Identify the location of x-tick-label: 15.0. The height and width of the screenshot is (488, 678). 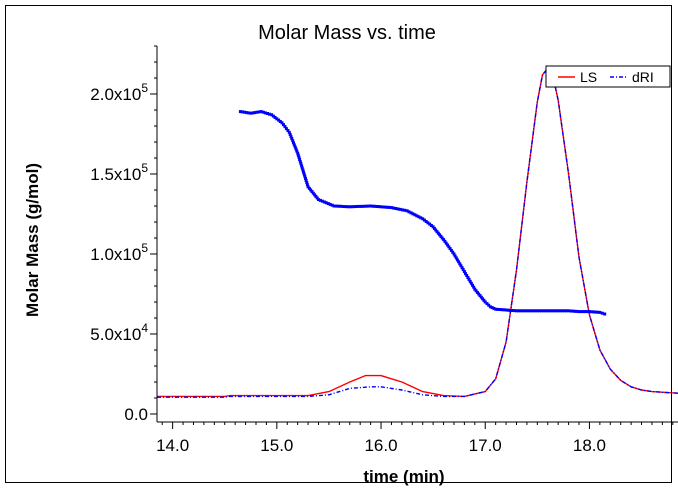
(276, 445).